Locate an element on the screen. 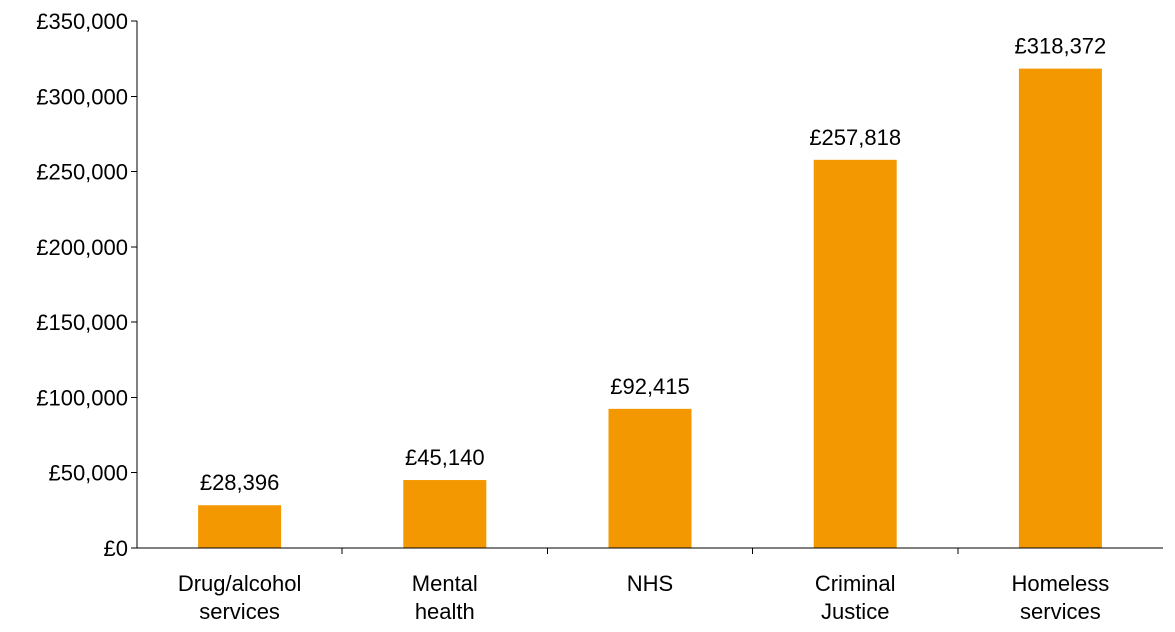  data-label: £28,396 is located at coordinates (240, 482).